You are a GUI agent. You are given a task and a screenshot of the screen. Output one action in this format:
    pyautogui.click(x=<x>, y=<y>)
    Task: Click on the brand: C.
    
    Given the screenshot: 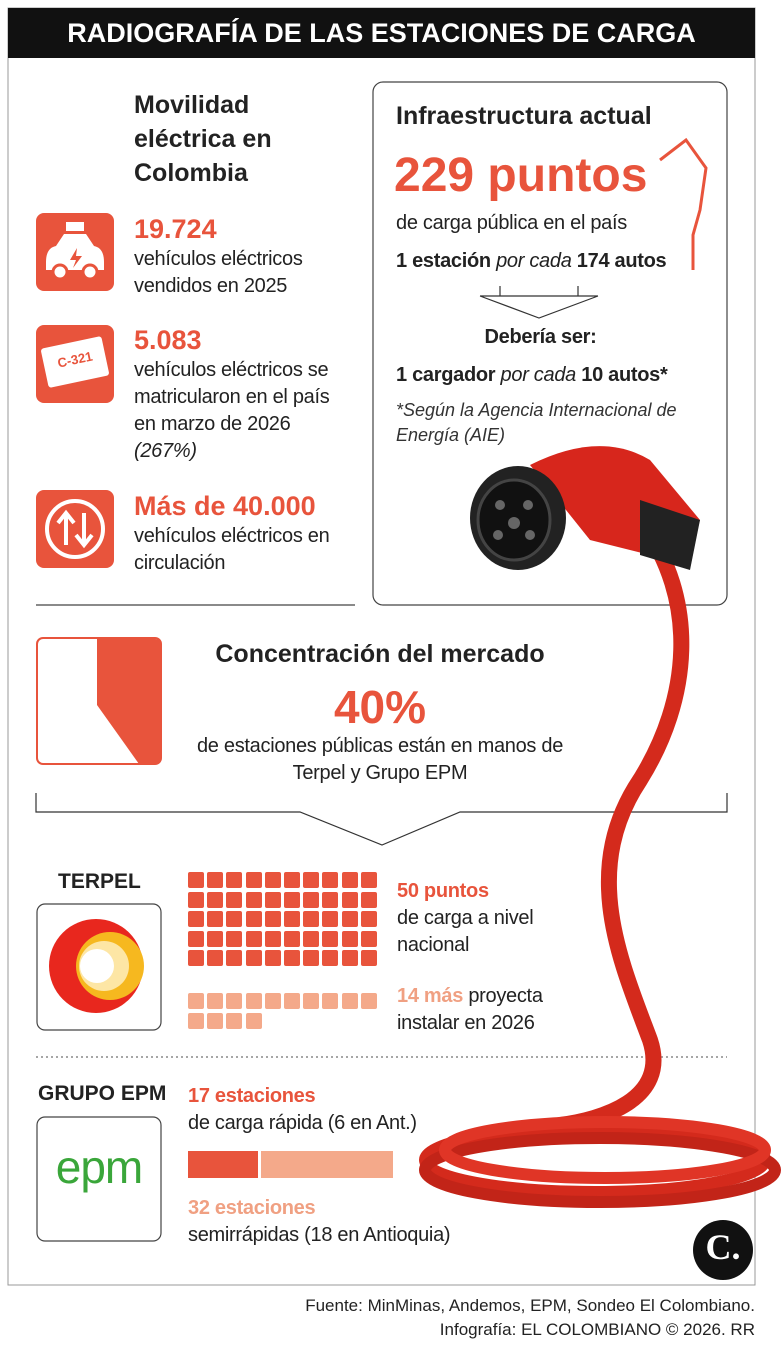 What is the action you would take?
    pyautogui.click(x=723, y=1247)
    